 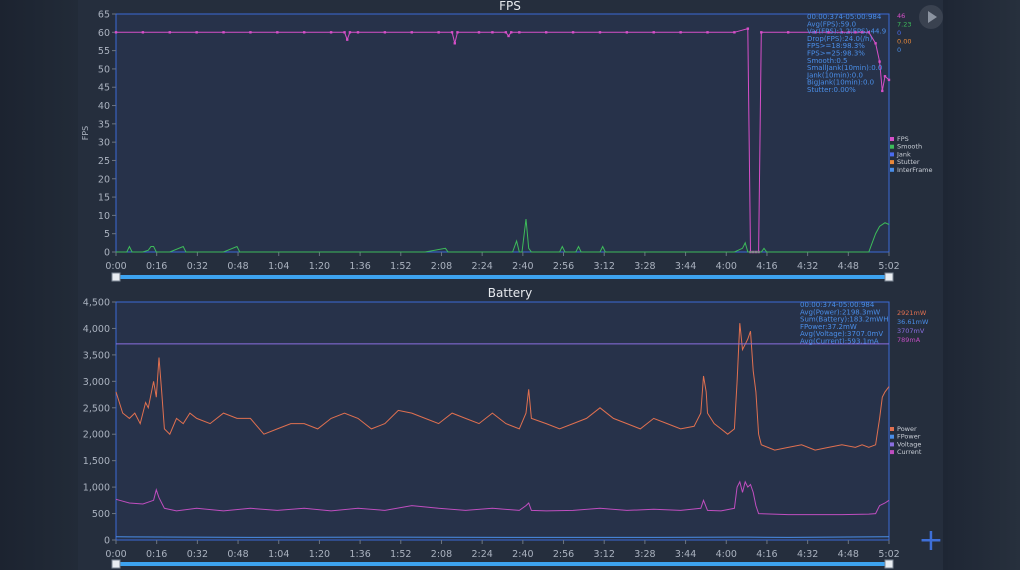 I want to click on x-tick-label: 3:44, so click(x=685, y=554).